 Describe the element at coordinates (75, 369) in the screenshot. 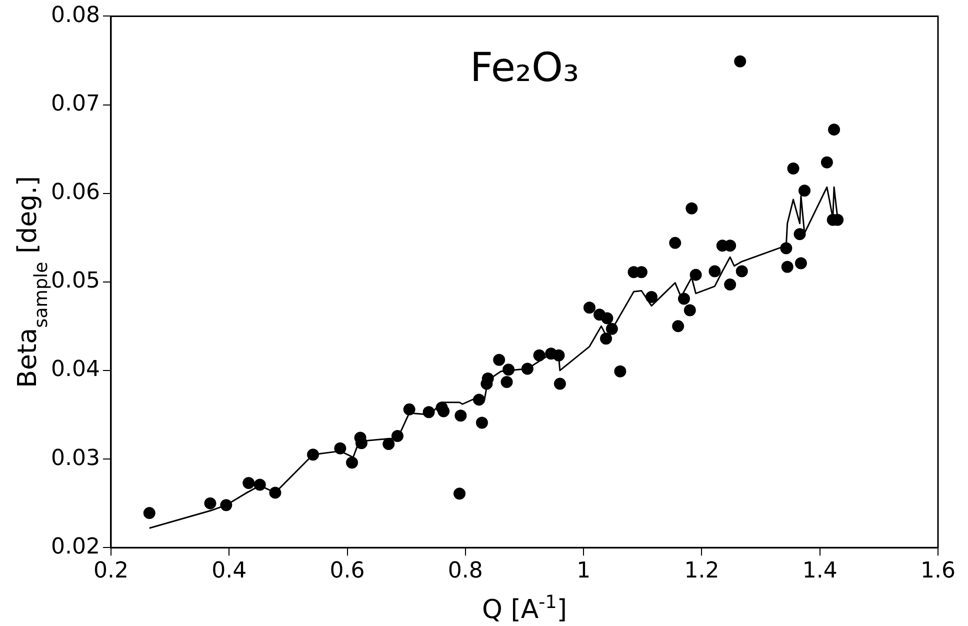

I see `y-tick-label: 0.04` at that location.